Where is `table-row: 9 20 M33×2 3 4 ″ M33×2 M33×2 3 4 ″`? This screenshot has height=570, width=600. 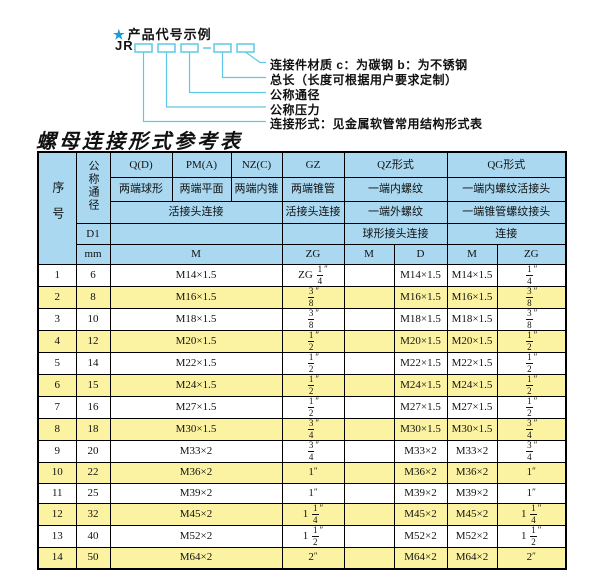
table-row: 9 20 M33×2 3 4 ″ M33×2 M33×2 3 4 ″ is located at coordinates (302, 451).